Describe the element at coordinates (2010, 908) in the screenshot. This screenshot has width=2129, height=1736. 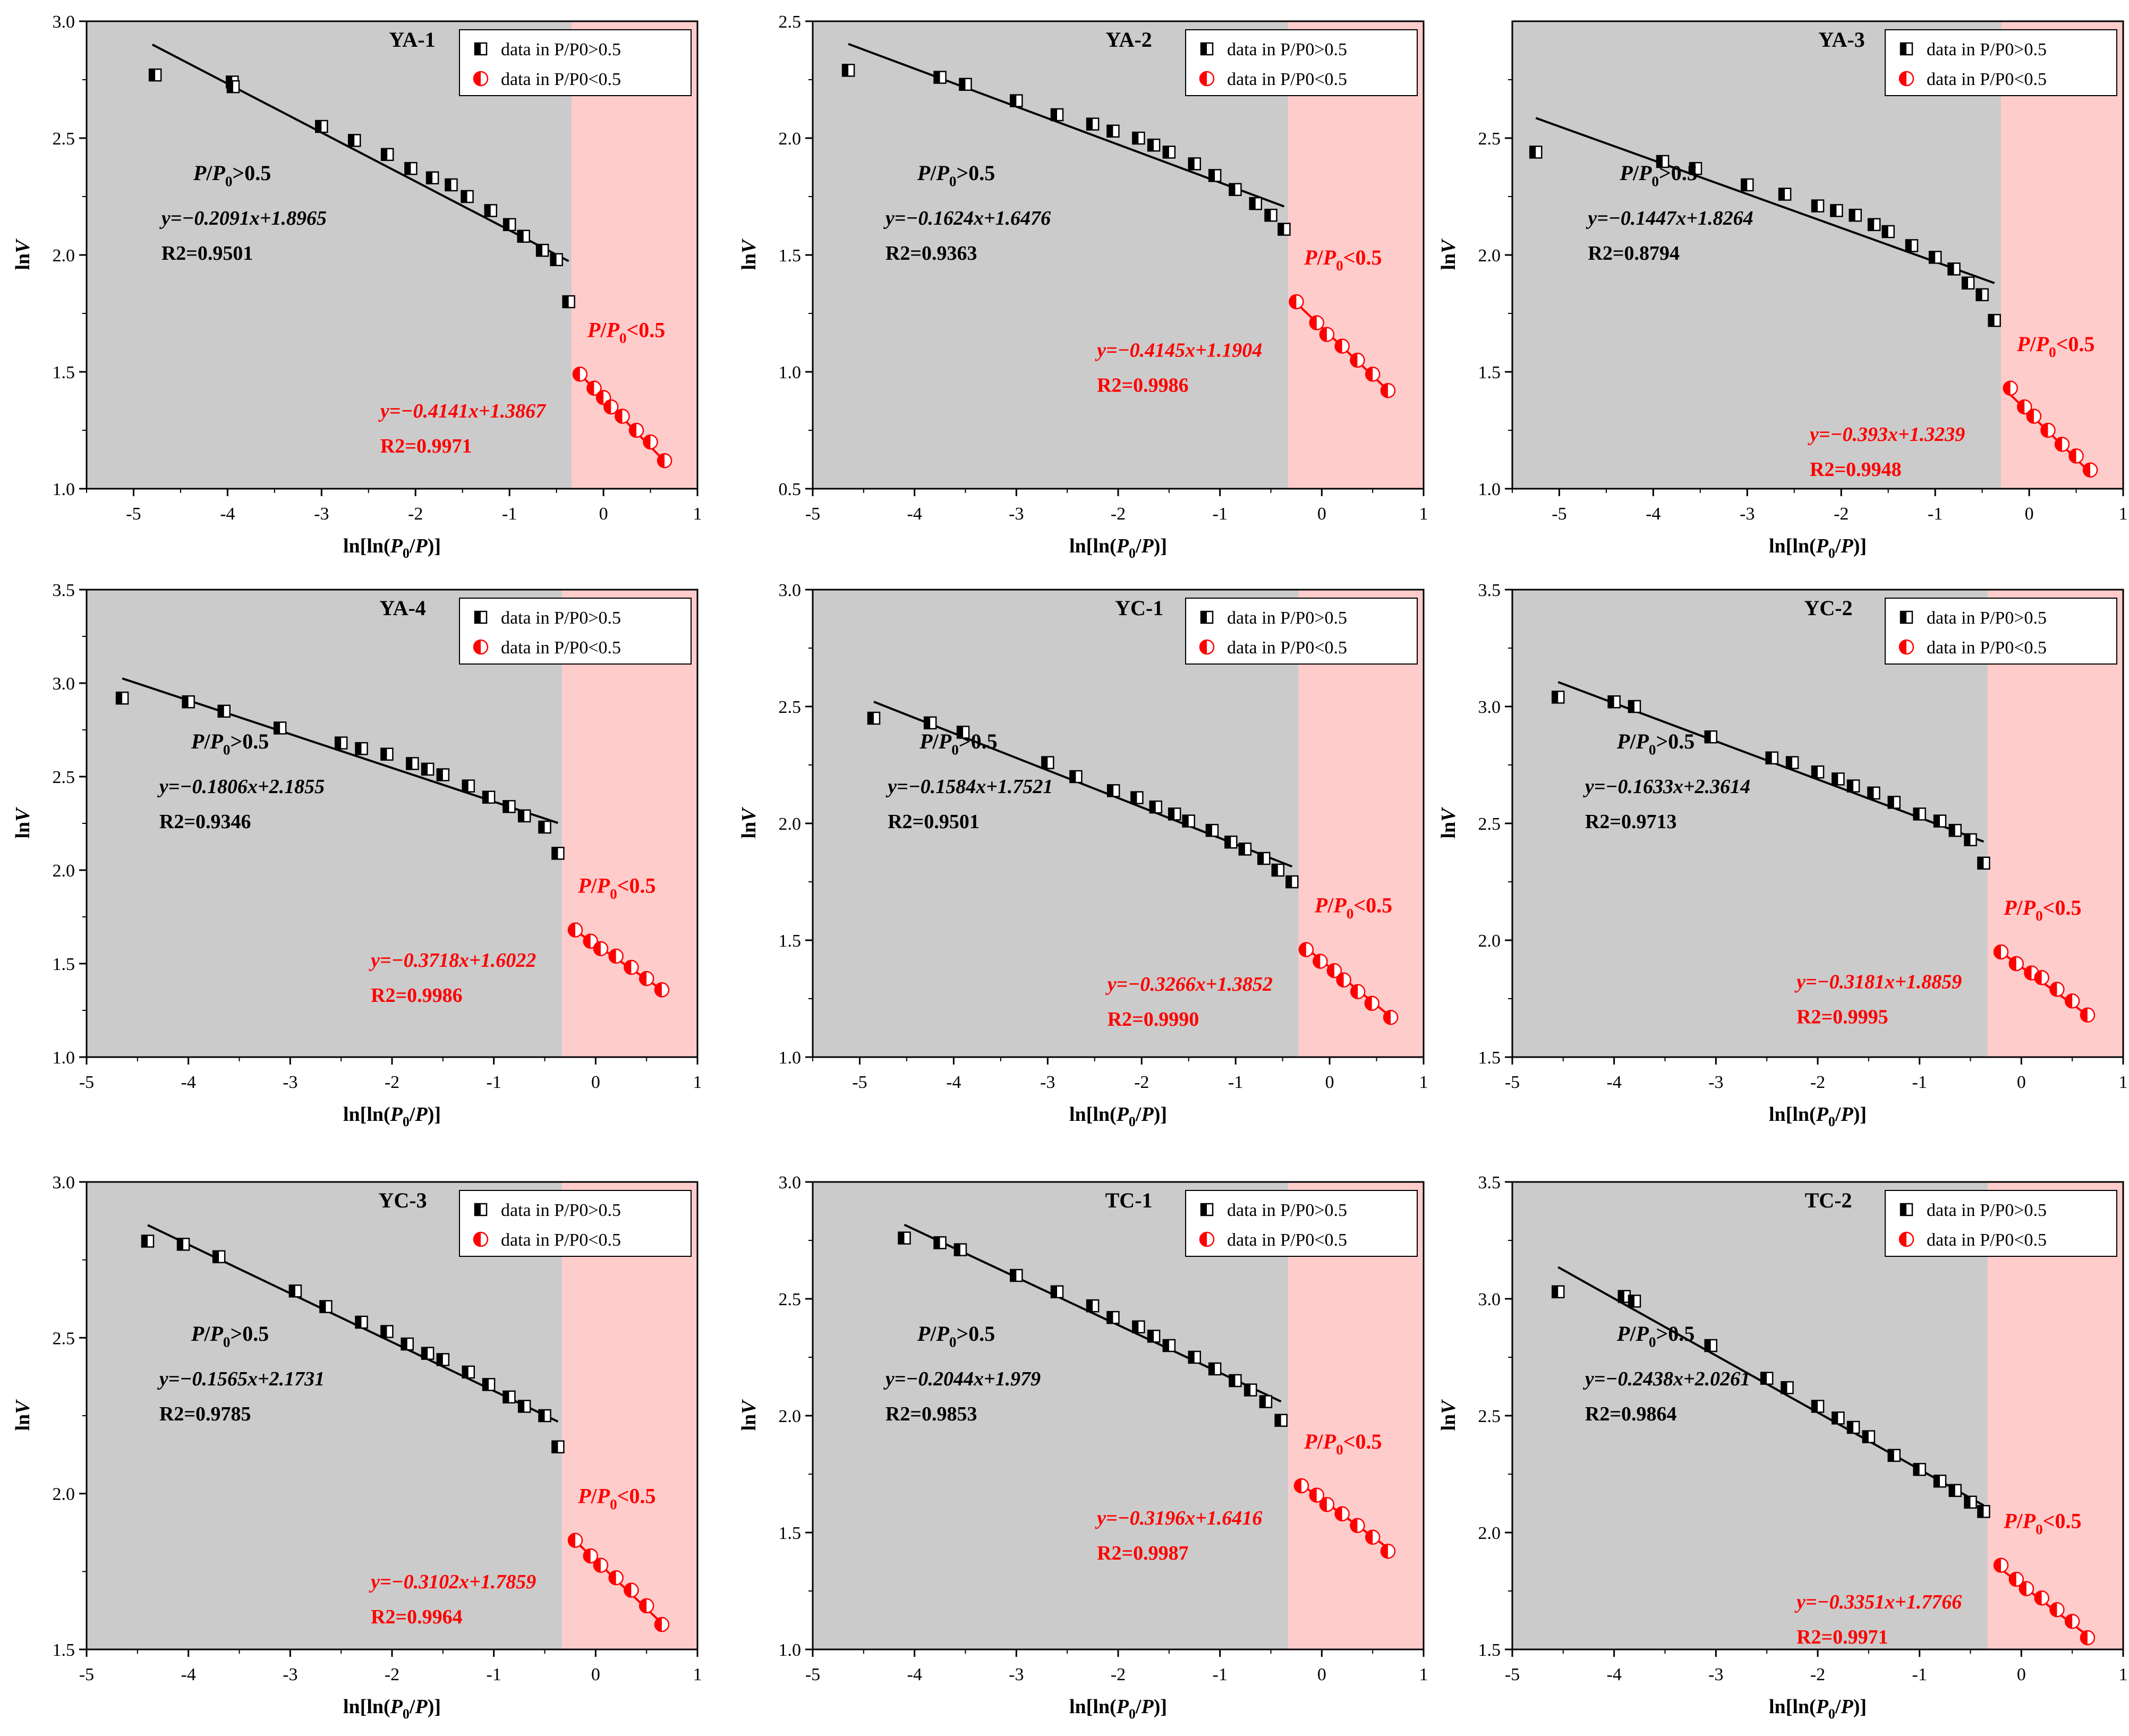
I see `region-label-low-p: P` at that location.